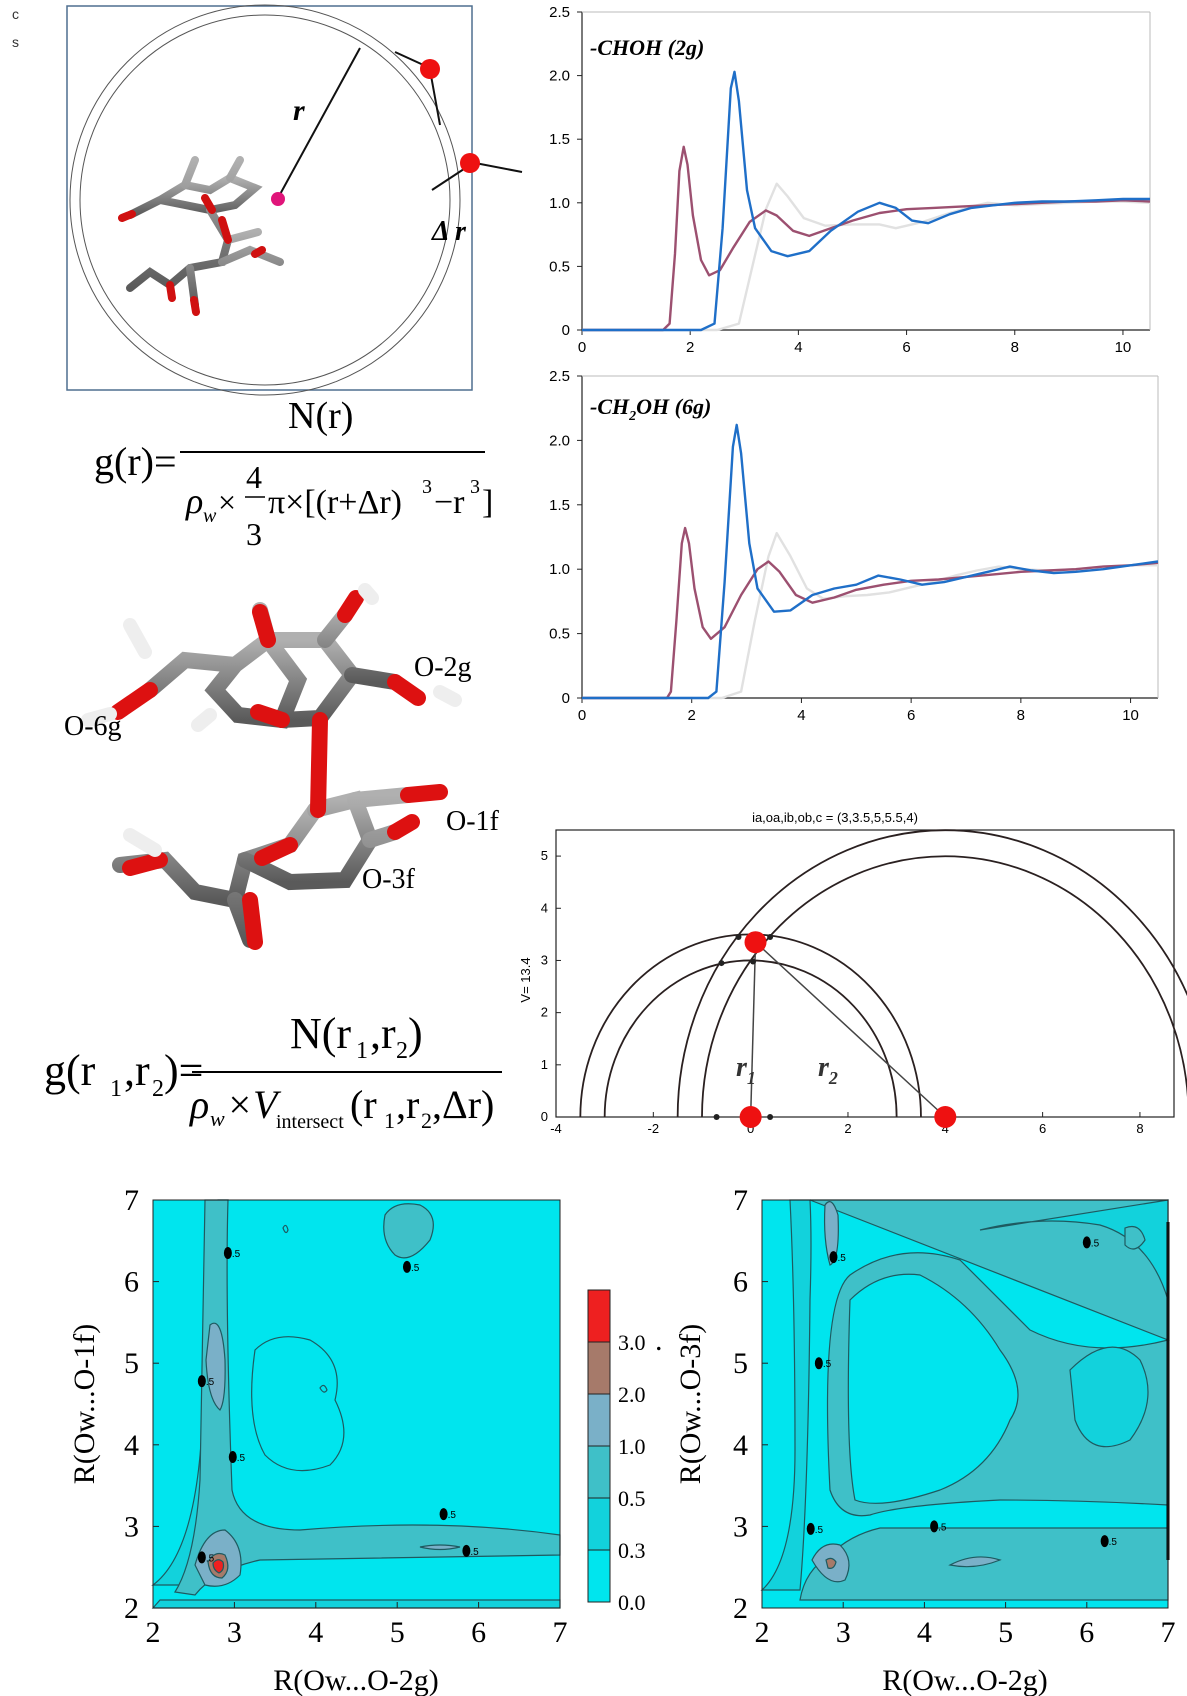 The height and width of the screenshot is (1696, 1187). Describe the element at coordinates (746, 1070) in the screenshot. I see `r1-label: r1` at that location.